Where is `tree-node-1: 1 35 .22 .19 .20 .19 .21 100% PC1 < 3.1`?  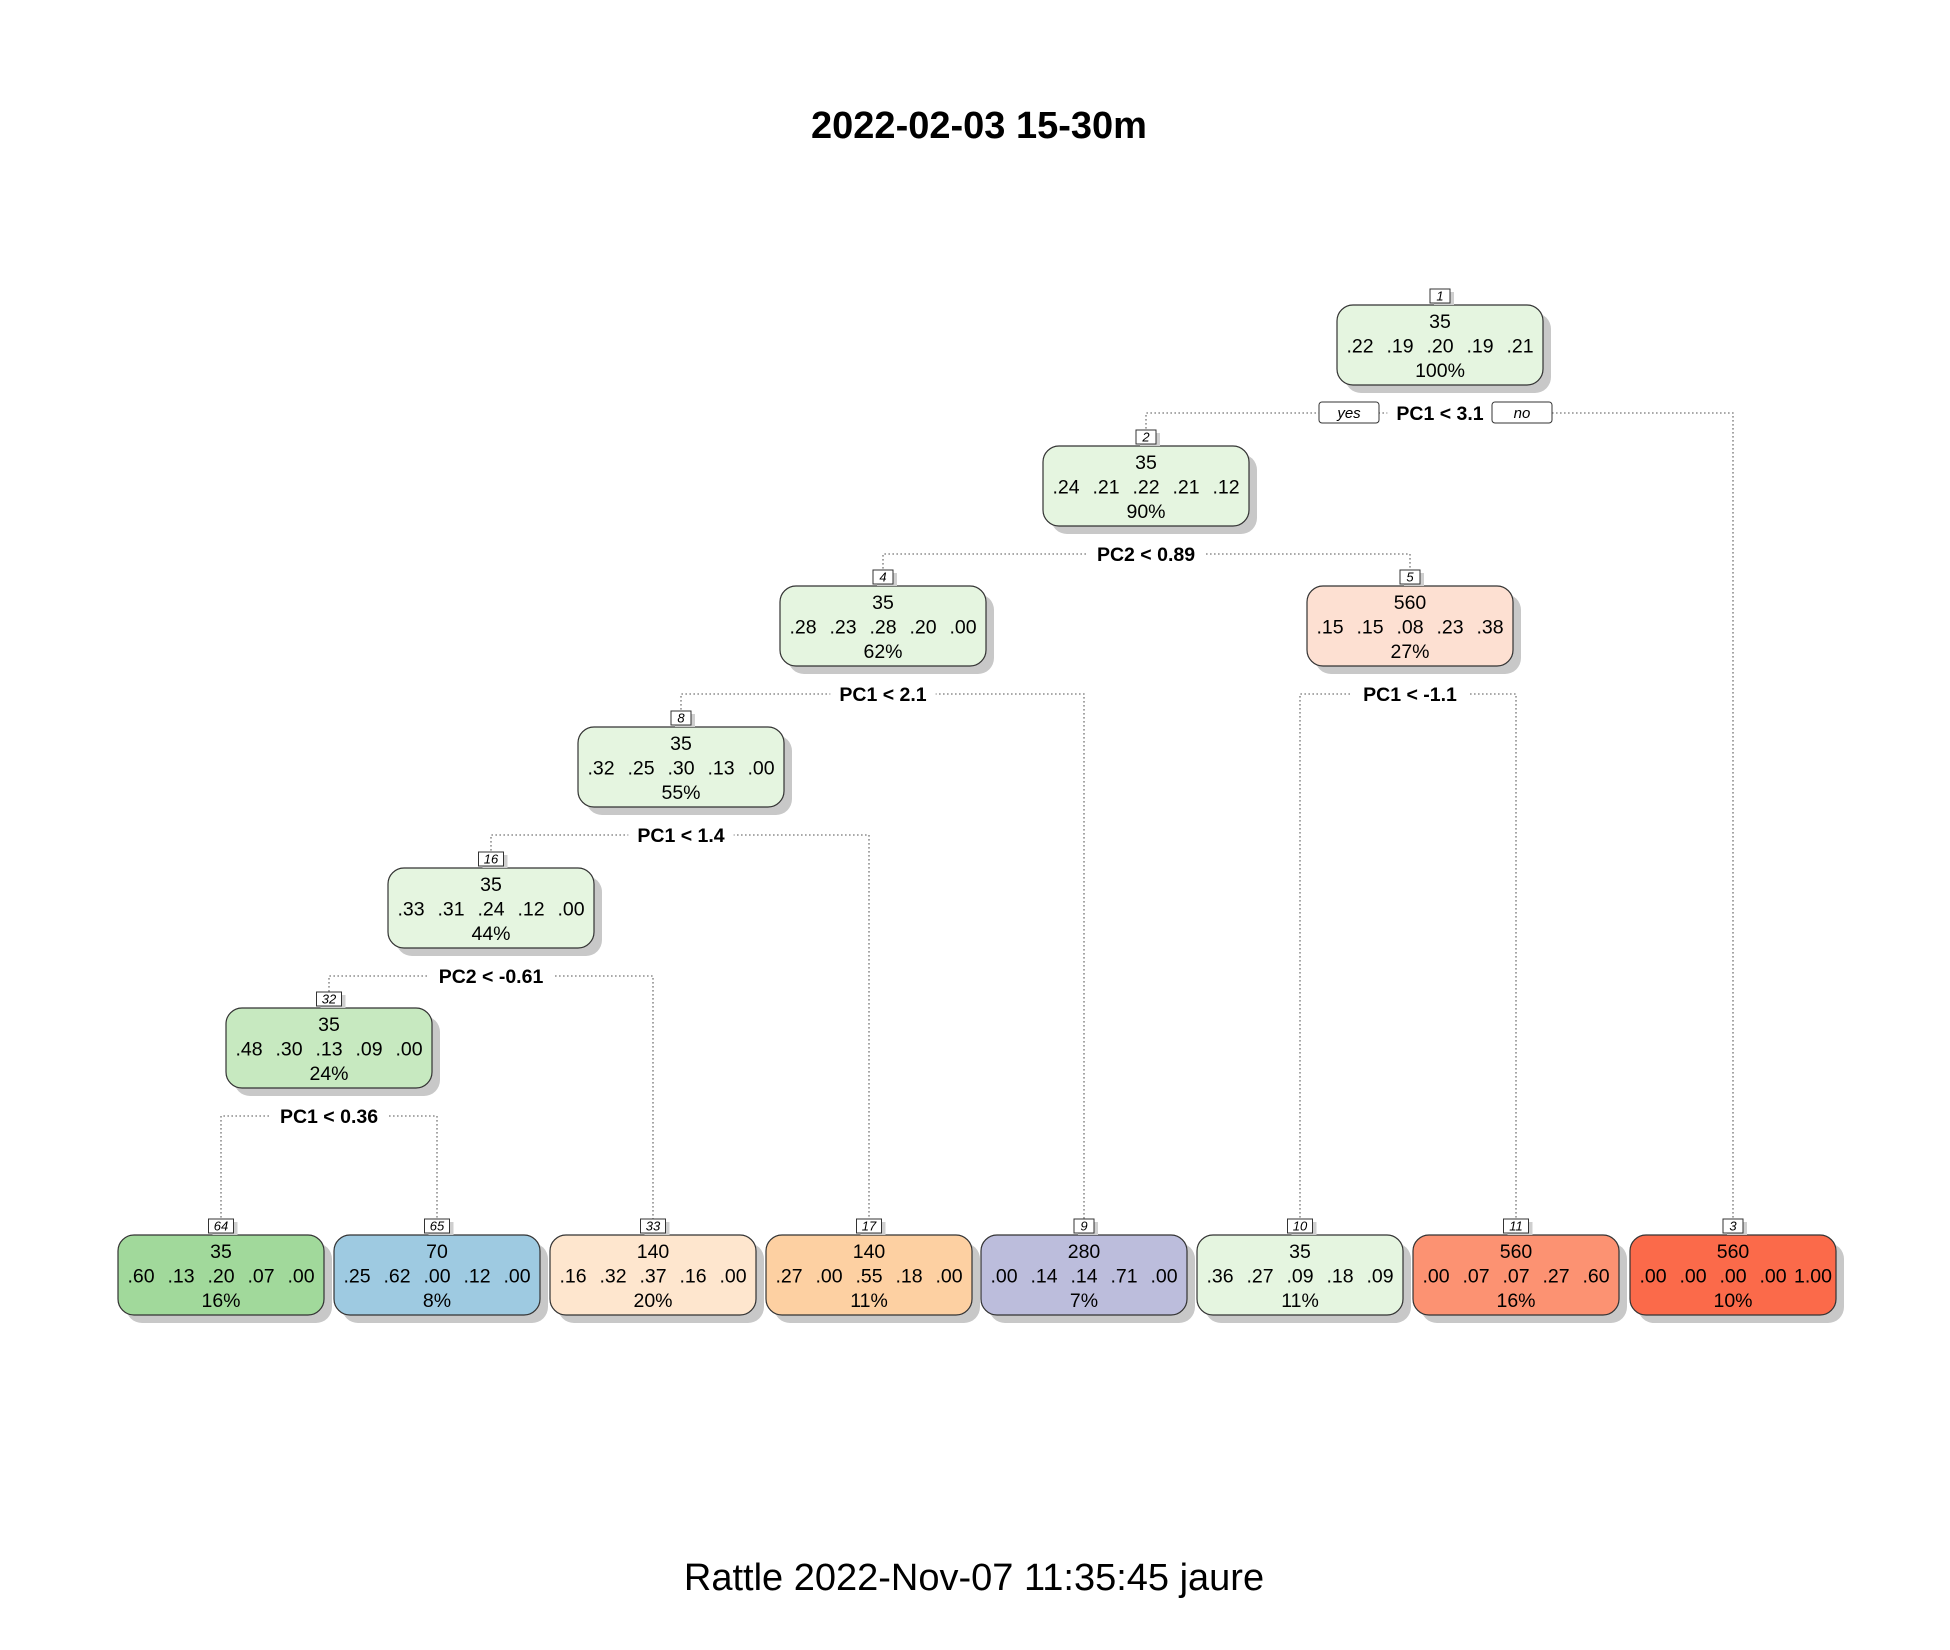
tree-node-1: 1 35 .22 .19 .20 .19 .21 100% PC1 < 3.1 is located at coordinates (1443, 356).